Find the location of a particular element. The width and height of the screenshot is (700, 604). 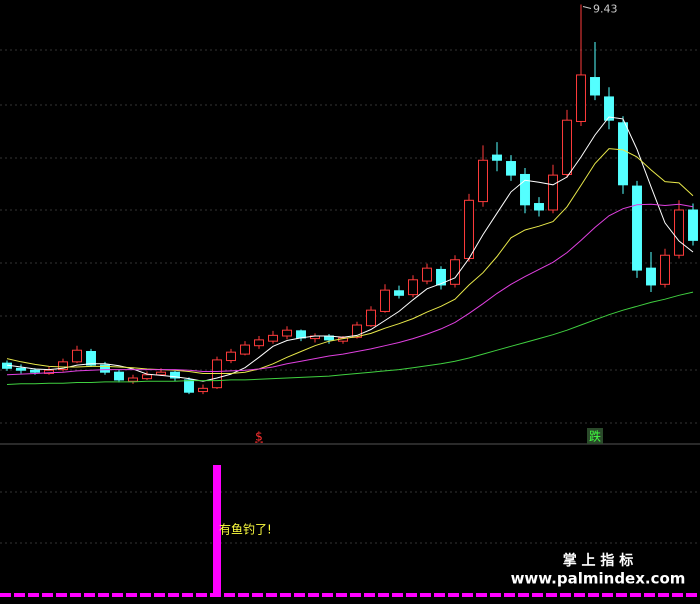

watermark-title: 掌 上 指 标 is located at coordinates (598, 560).